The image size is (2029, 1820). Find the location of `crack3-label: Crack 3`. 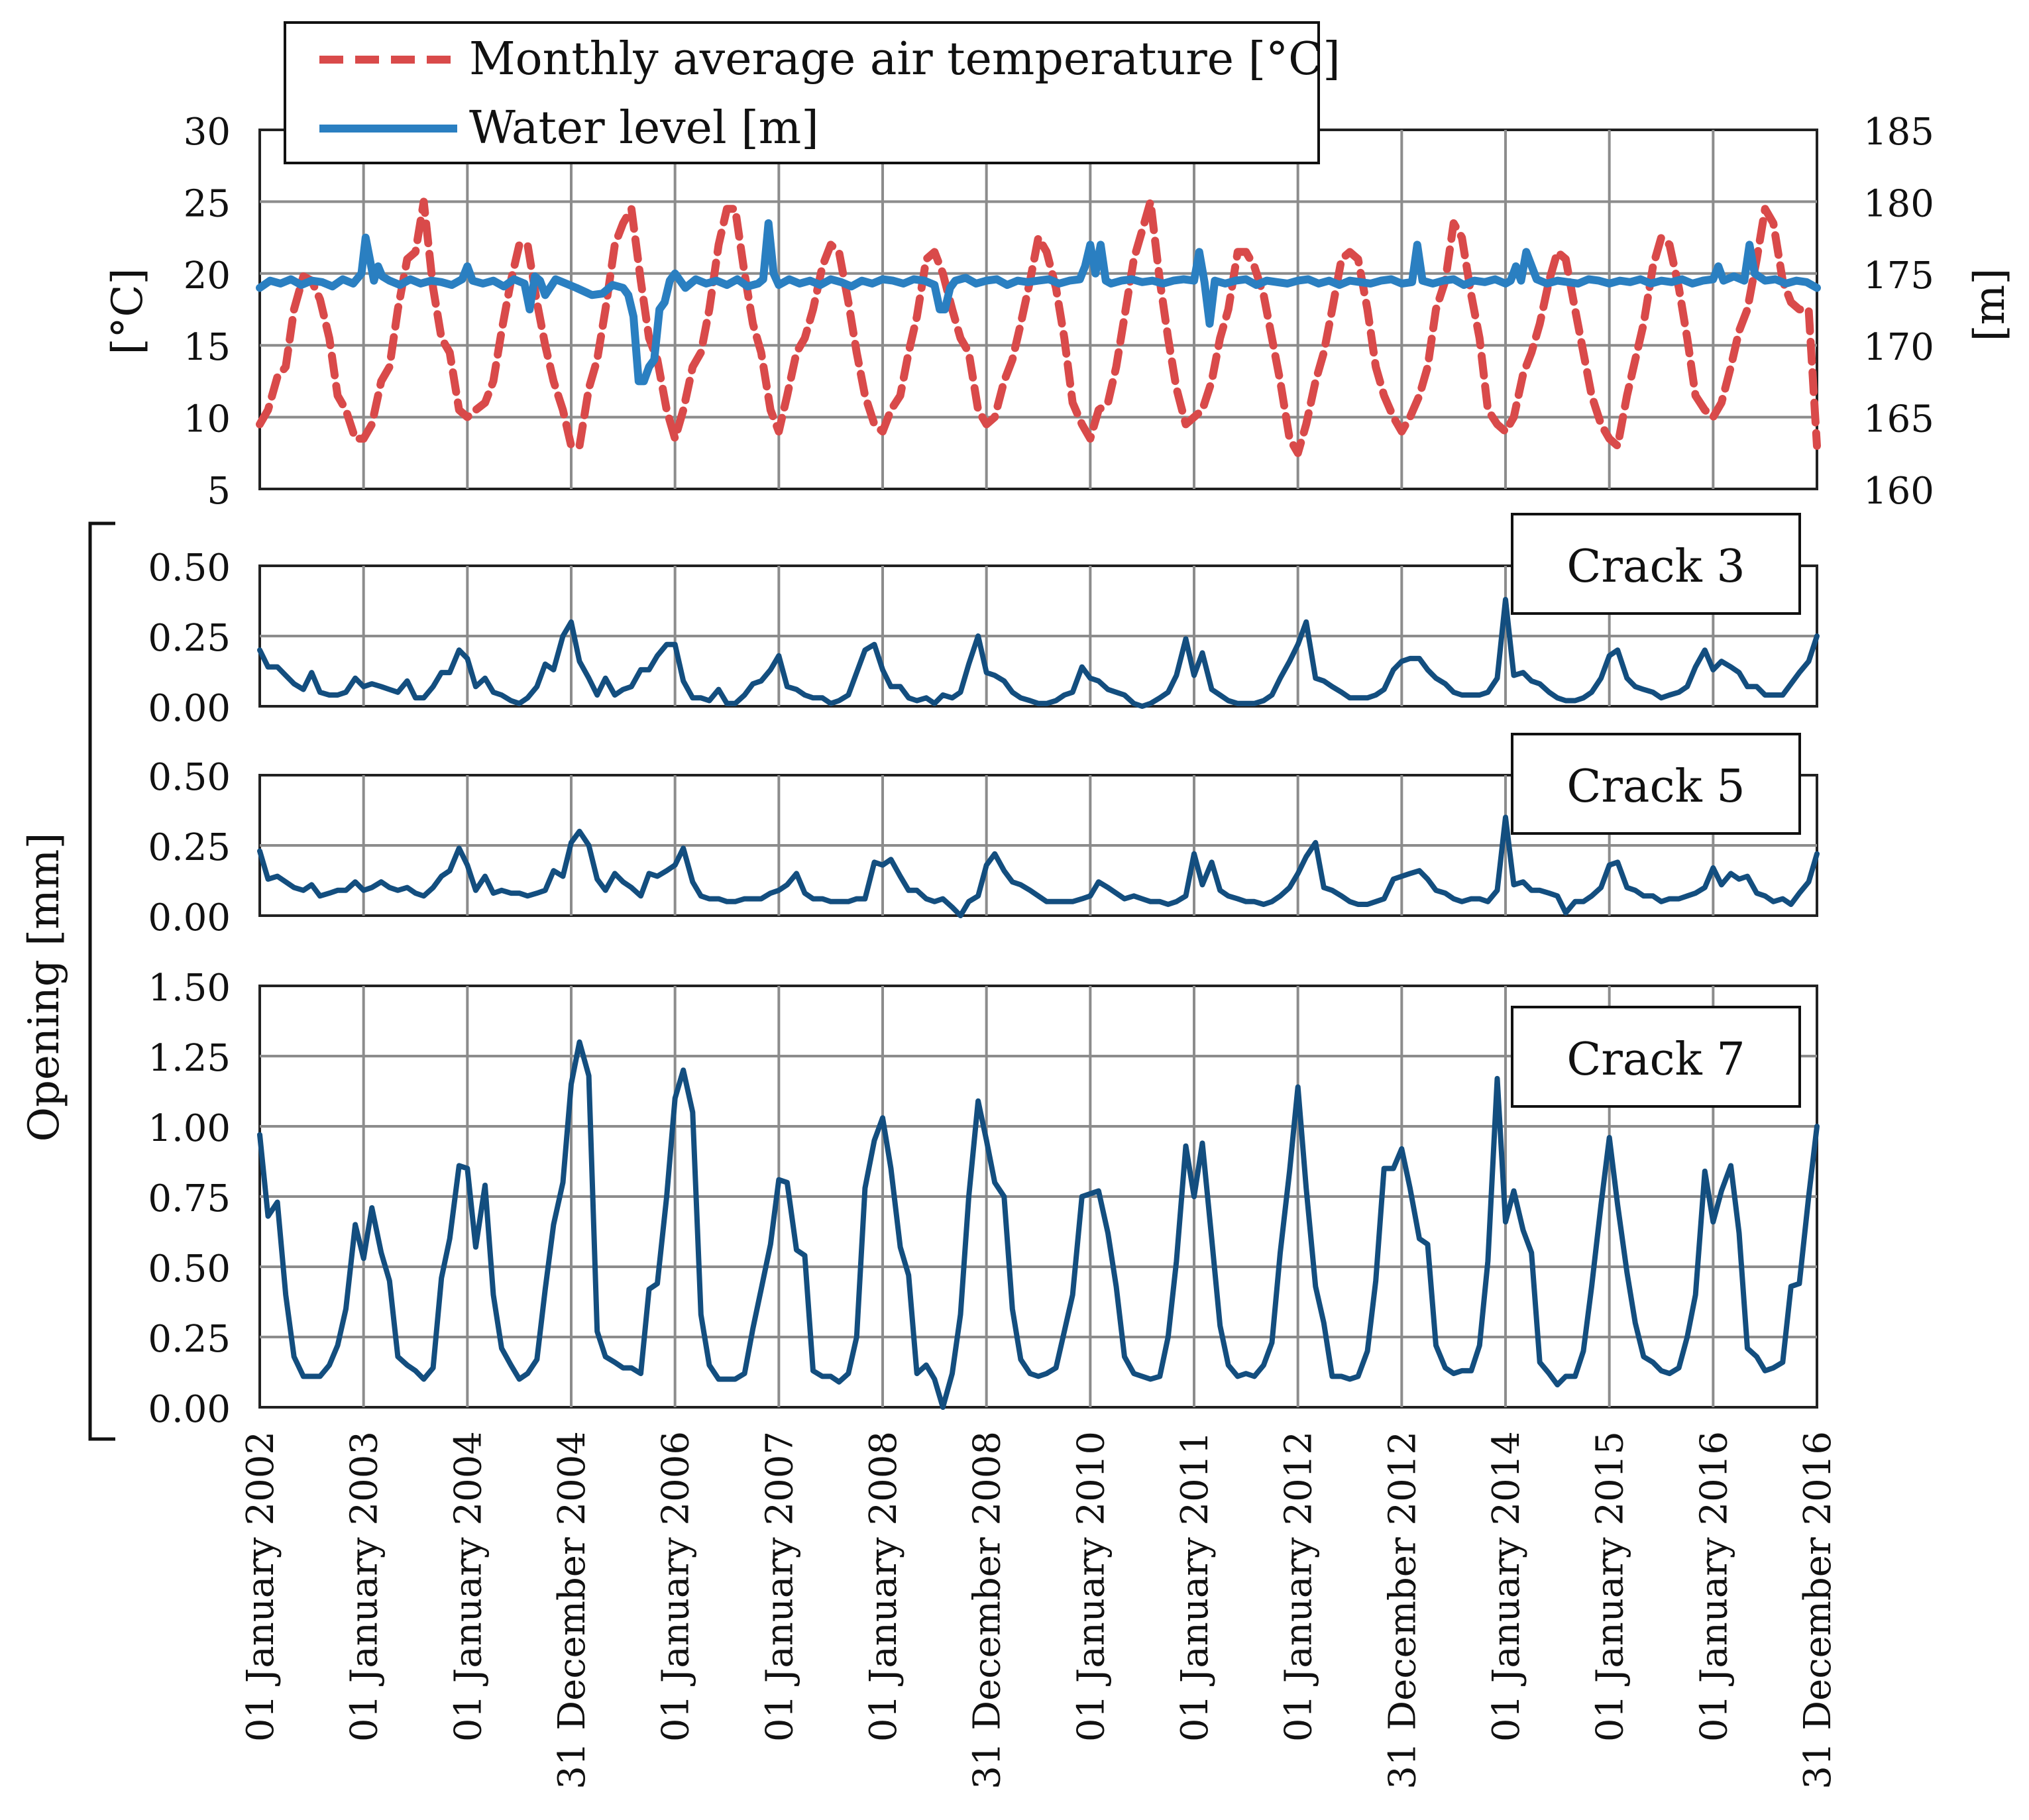

crack3-label: Crack 3 is located at coordinates (1656, 564).